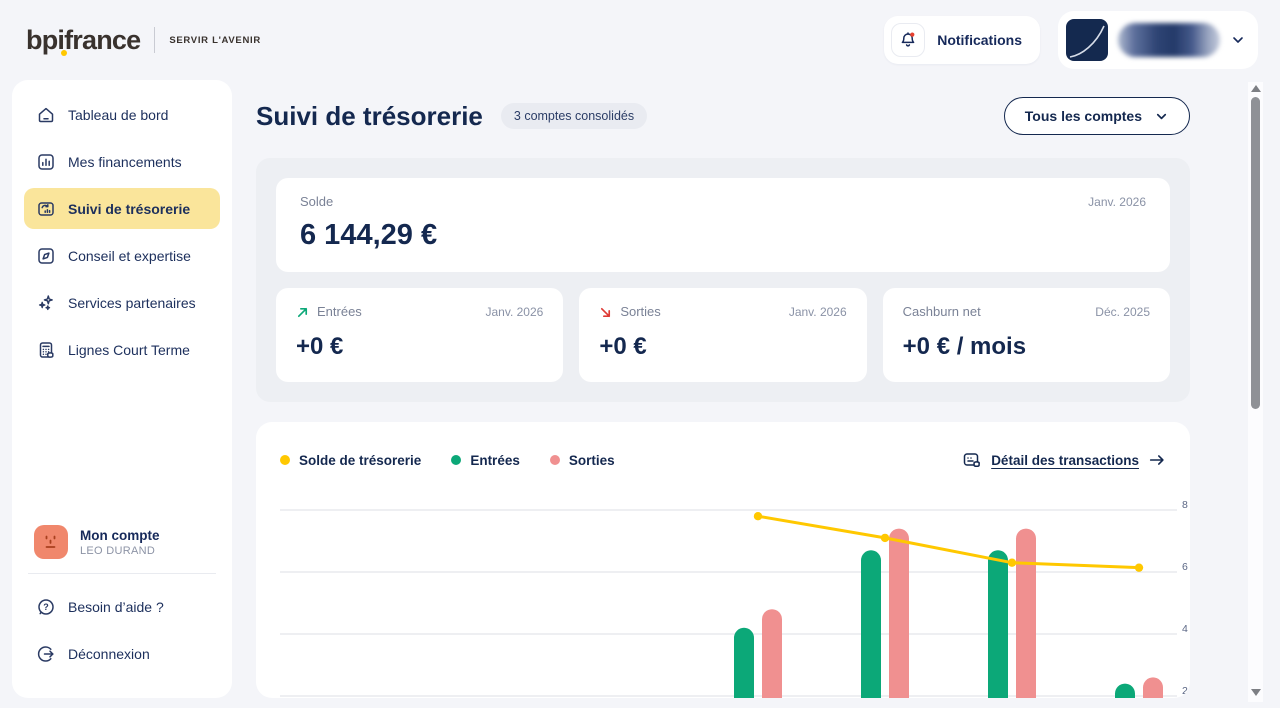  I want to click on compass-icon, so click(46, 255).